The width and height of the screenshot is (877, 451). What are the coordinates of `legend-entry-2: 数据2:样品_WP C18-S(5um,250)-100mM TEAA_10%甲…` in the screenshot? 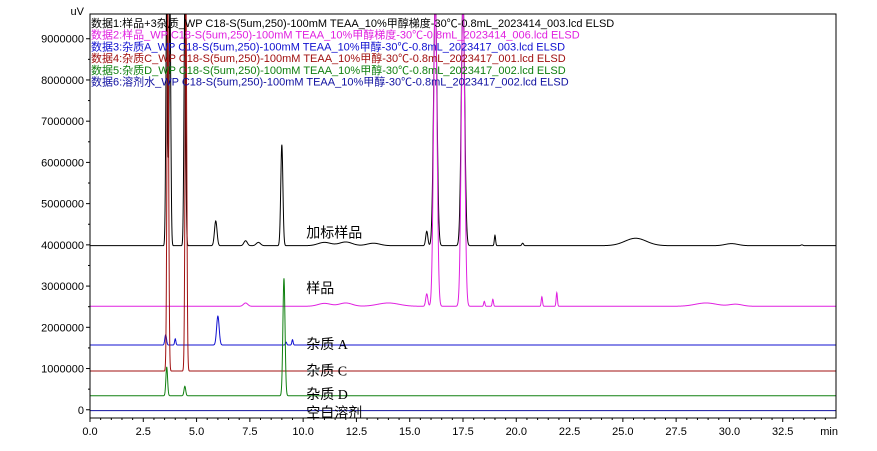 It's located at (335, 35).